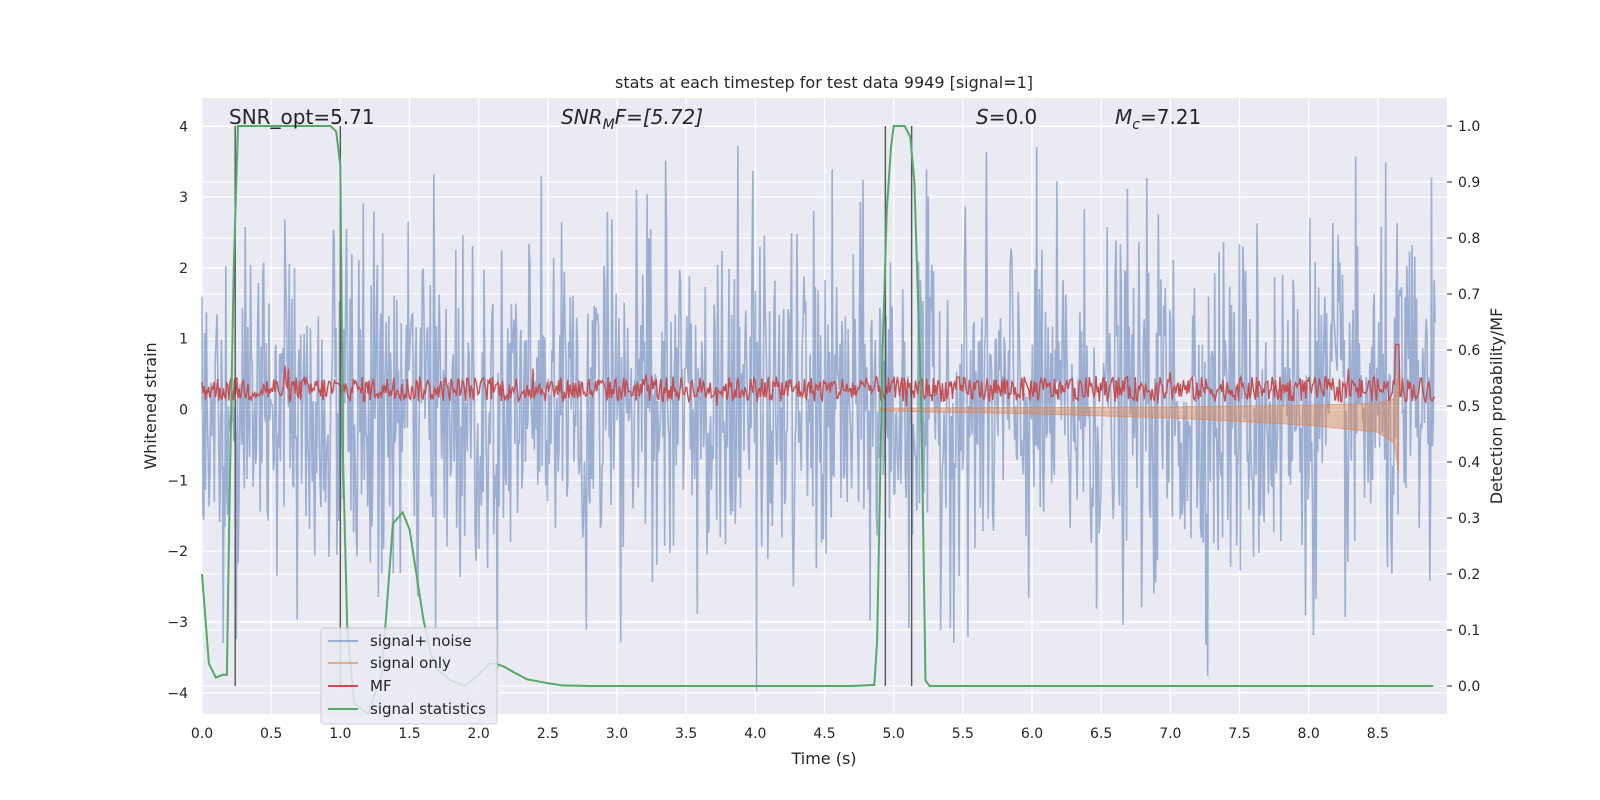 This screenshot has width=1600, height=800. What do you see at coordinates (202, 734) in the screenshot?
I see `x-tick-label: 0.0` at bounding box center [202, 734].